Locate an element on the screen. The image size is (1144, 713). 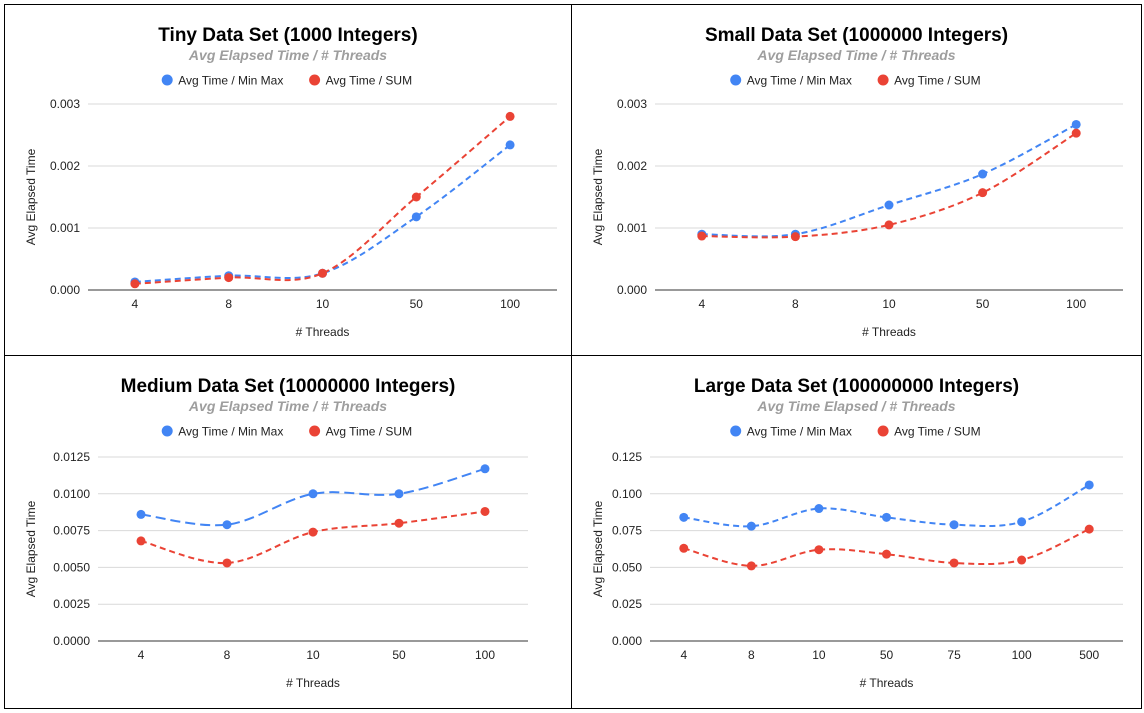
border-bottom is located at coordinates (573, 708).